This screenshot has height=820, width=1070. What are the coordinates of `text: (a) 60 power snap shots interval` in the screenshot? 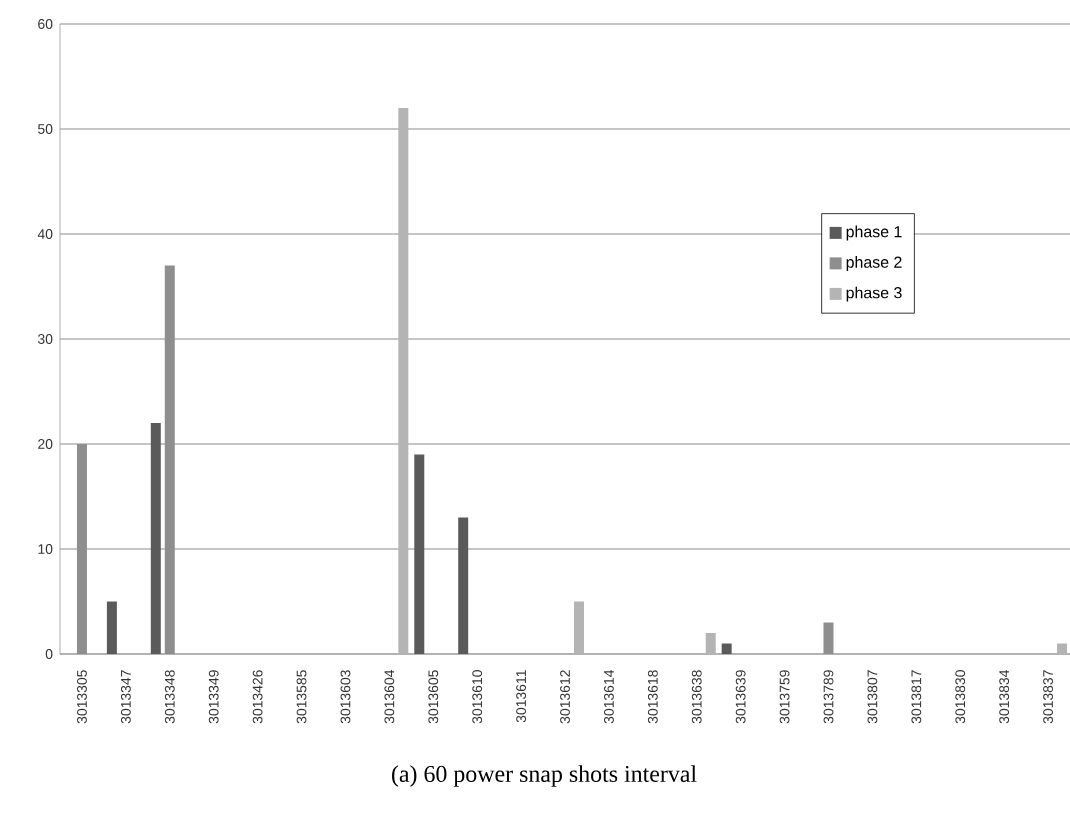 It's located at (544, 776).